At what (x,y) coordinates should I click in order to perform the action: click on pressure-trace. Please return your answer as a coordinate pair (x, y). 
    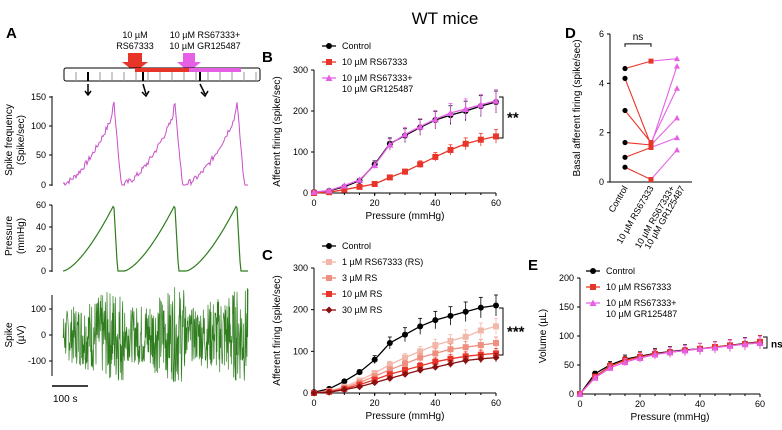
    Looking at the image, I should click on (216, 238).